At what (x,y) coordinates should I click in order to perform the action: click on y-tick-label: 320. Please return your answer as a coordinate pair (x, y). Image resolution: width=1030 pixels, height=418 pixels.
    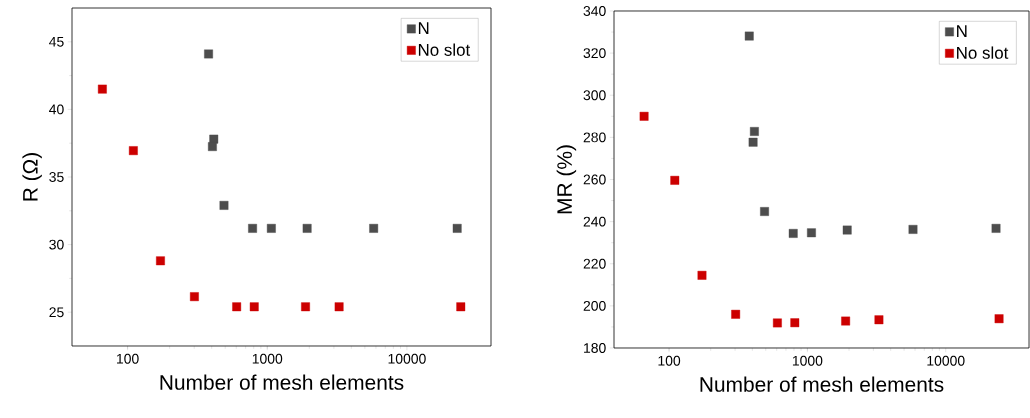
    Looking at the image, I should click on (594, 53).